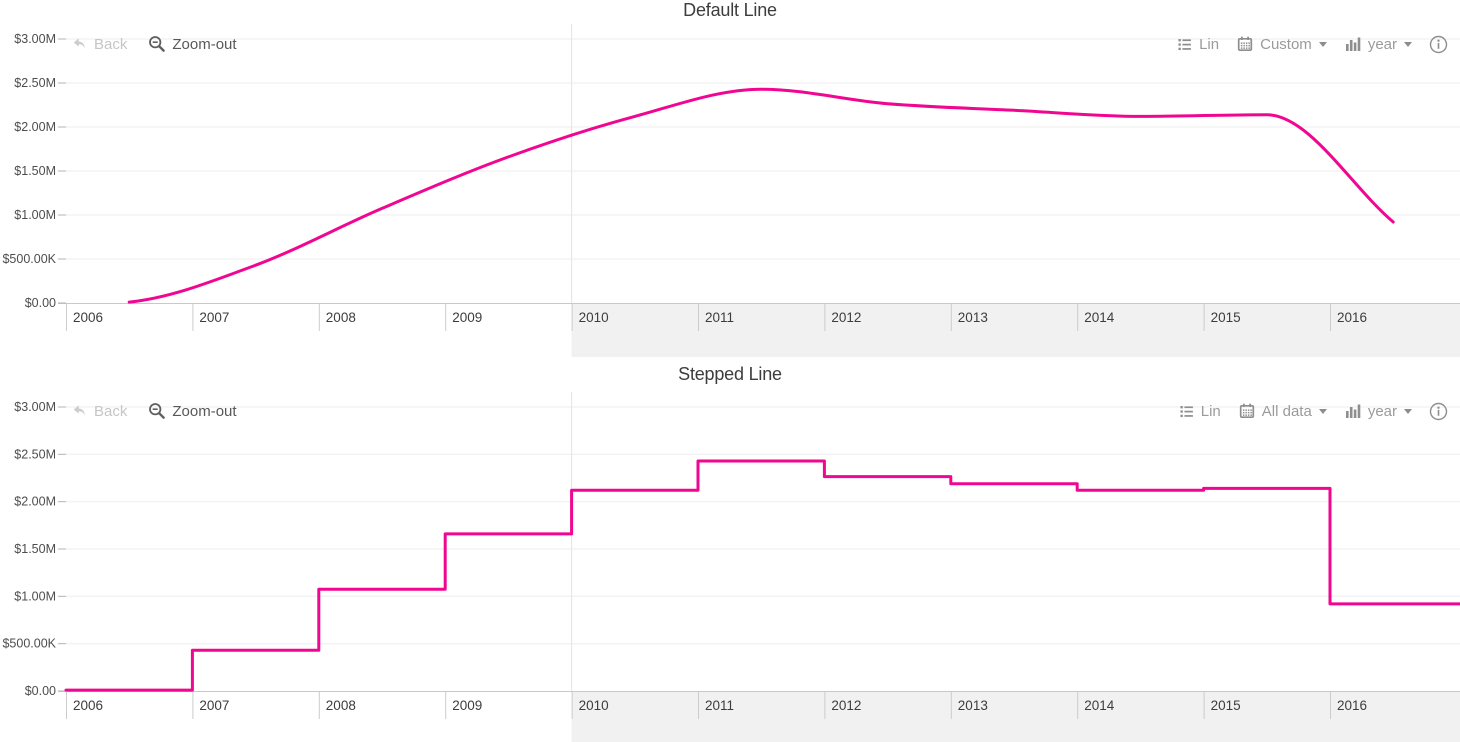 This screenshot has width=1460, height=742. I want to click on time-range-dropdown: All data, so click(1282, 411).